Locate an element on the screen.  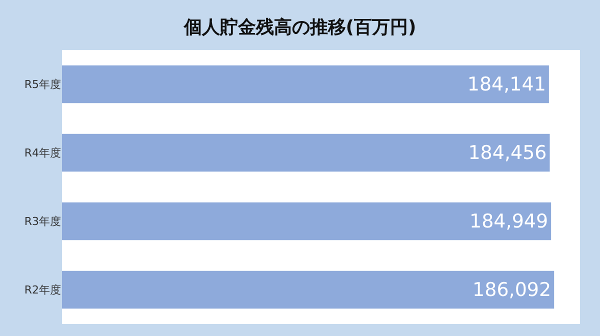
data-label: 186,092 is located at coordinates (512, 289).